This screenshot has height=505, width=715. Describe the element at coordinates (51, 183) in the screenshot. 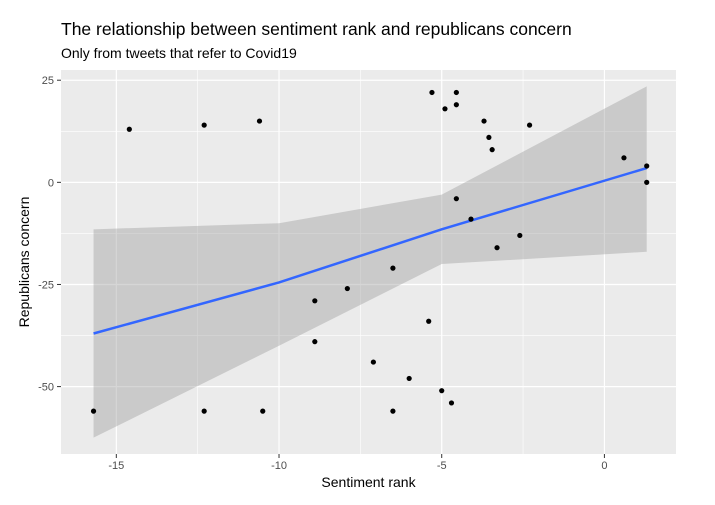

I see `y-tick-label: 0` at that location.